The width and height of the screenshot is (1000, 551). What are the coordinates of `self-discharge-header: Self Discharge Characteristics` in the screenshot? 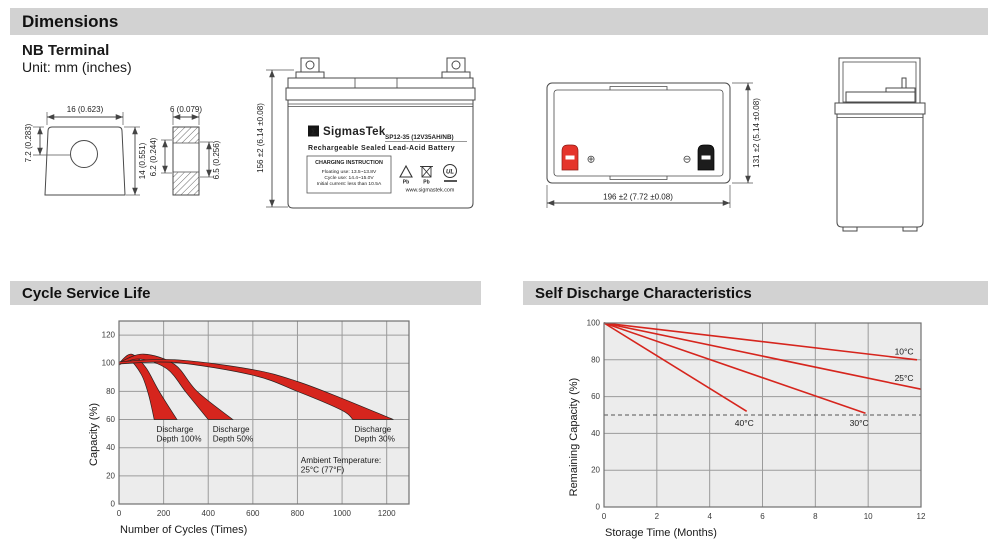 It's located at (755, 293).